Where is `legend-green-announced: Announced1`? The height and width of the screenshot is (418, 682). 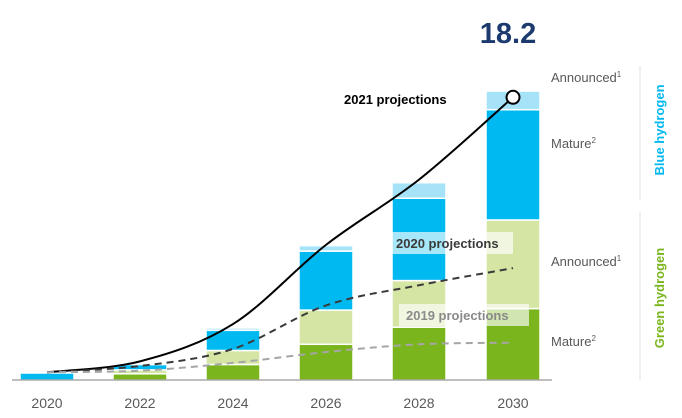 legend-green-announced: Announced1 is located at coordinates (586, 261).